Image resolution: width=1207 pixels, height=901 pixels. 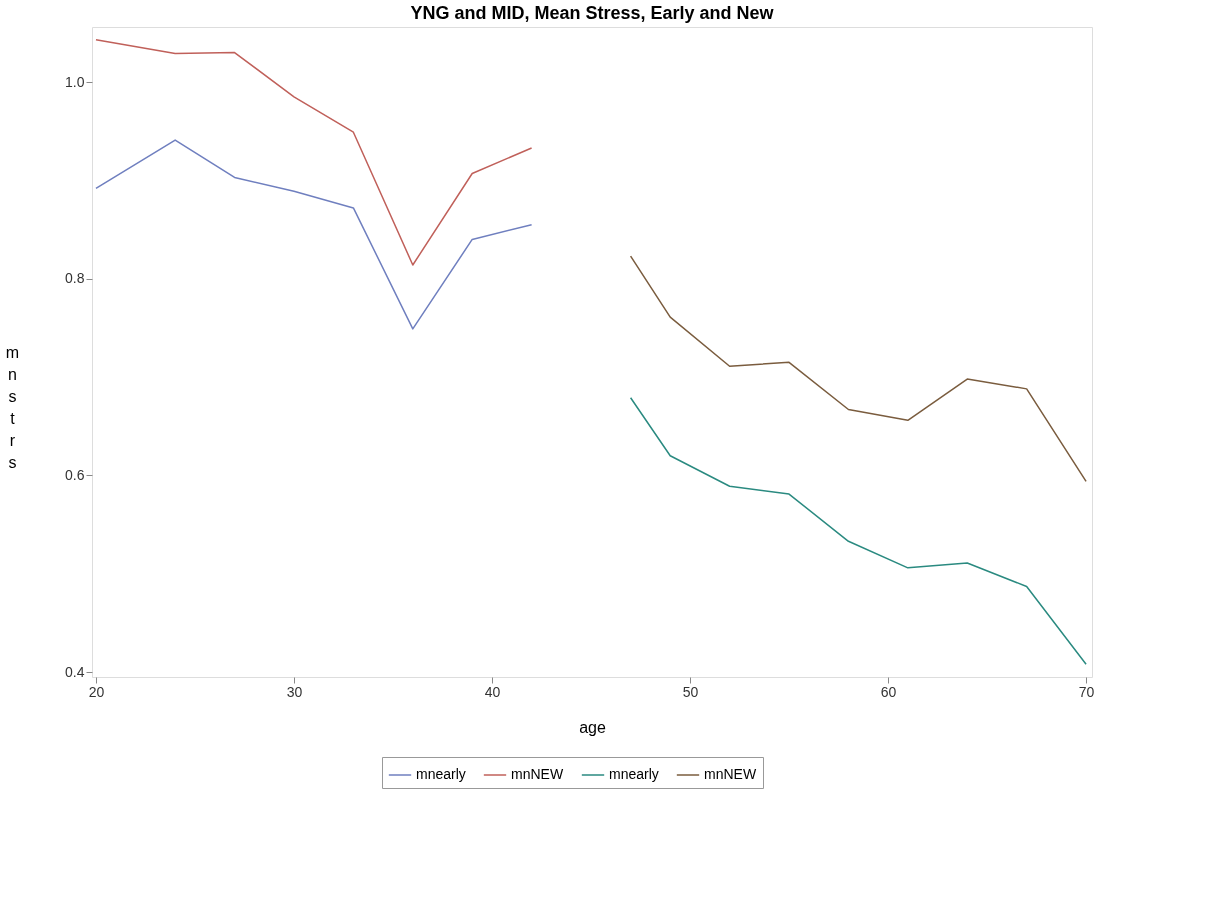 I want to click on y-axis-title: mnstrs, so click(x=12, y=407).